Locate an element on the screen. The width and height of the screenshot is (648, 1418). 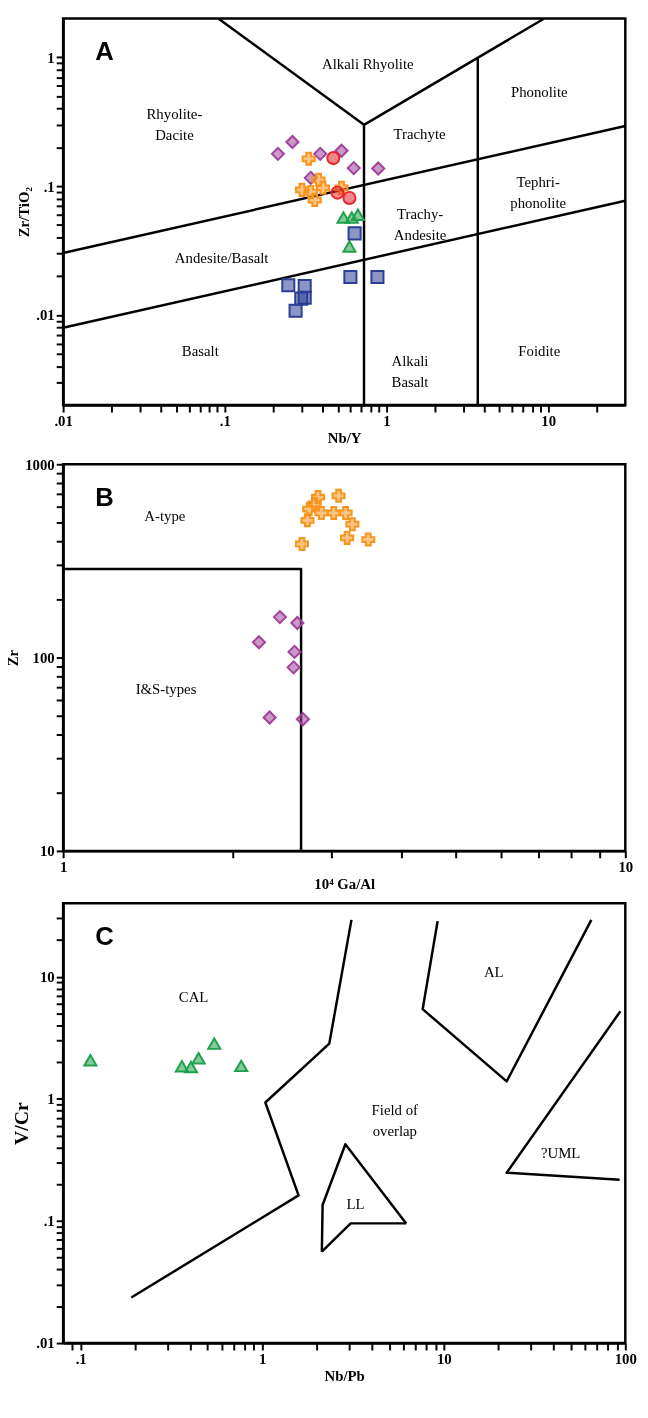
annotation: Basalt is located at coordinates (200, 351).